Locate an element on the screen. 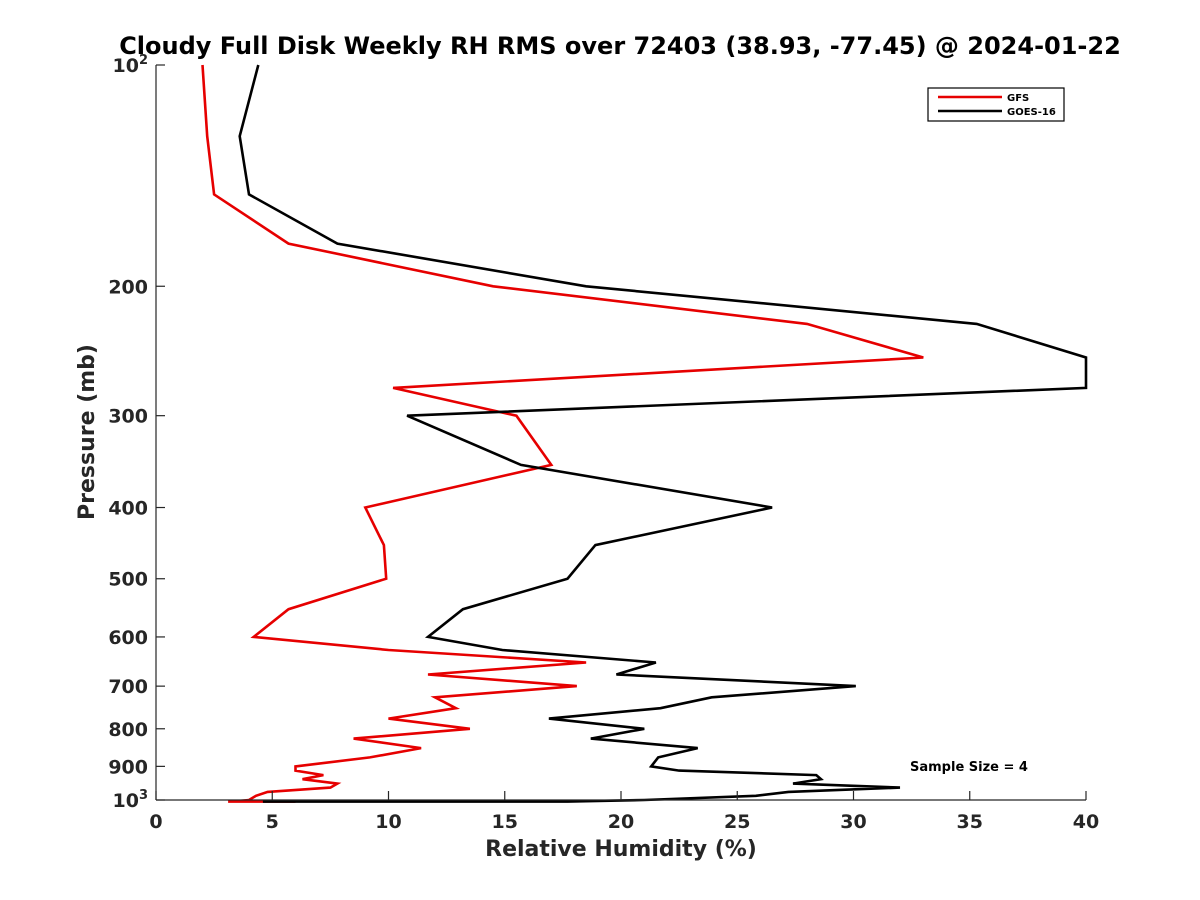 The width and height of the screenshot is (1200, 900). sample-size-annotation: Sample Size = 4 is located at coordinates (969, 767).